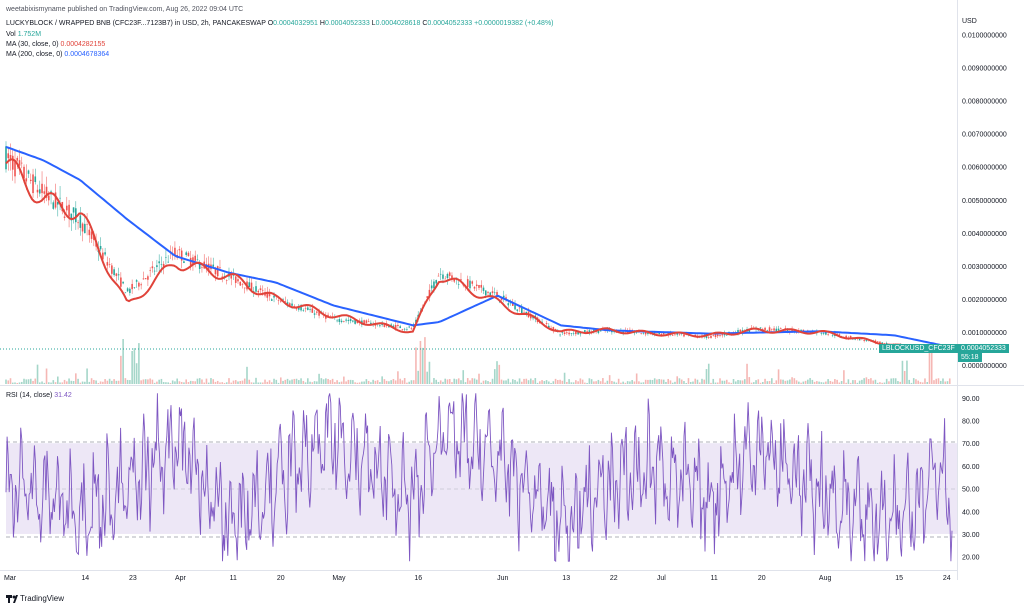 The height and width of the screenshot is (607, 1024). I want to click on volume-bars, so click(478, 360).